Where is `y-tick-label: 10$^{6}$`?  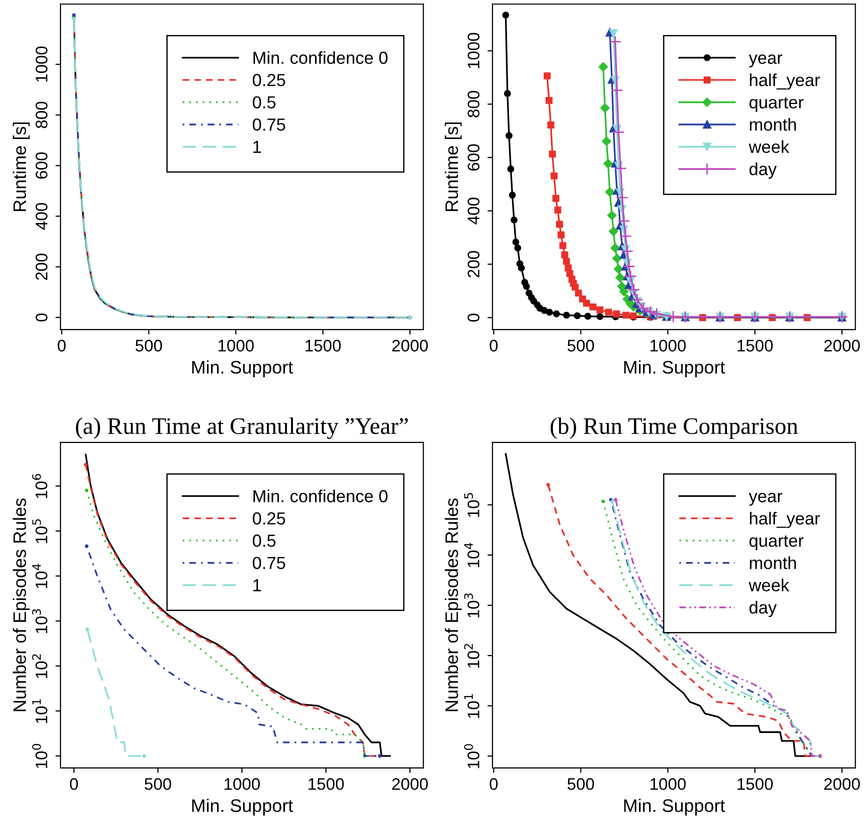 y-tick-label: 10$^{6}$ is located at coordinates (40, 486).